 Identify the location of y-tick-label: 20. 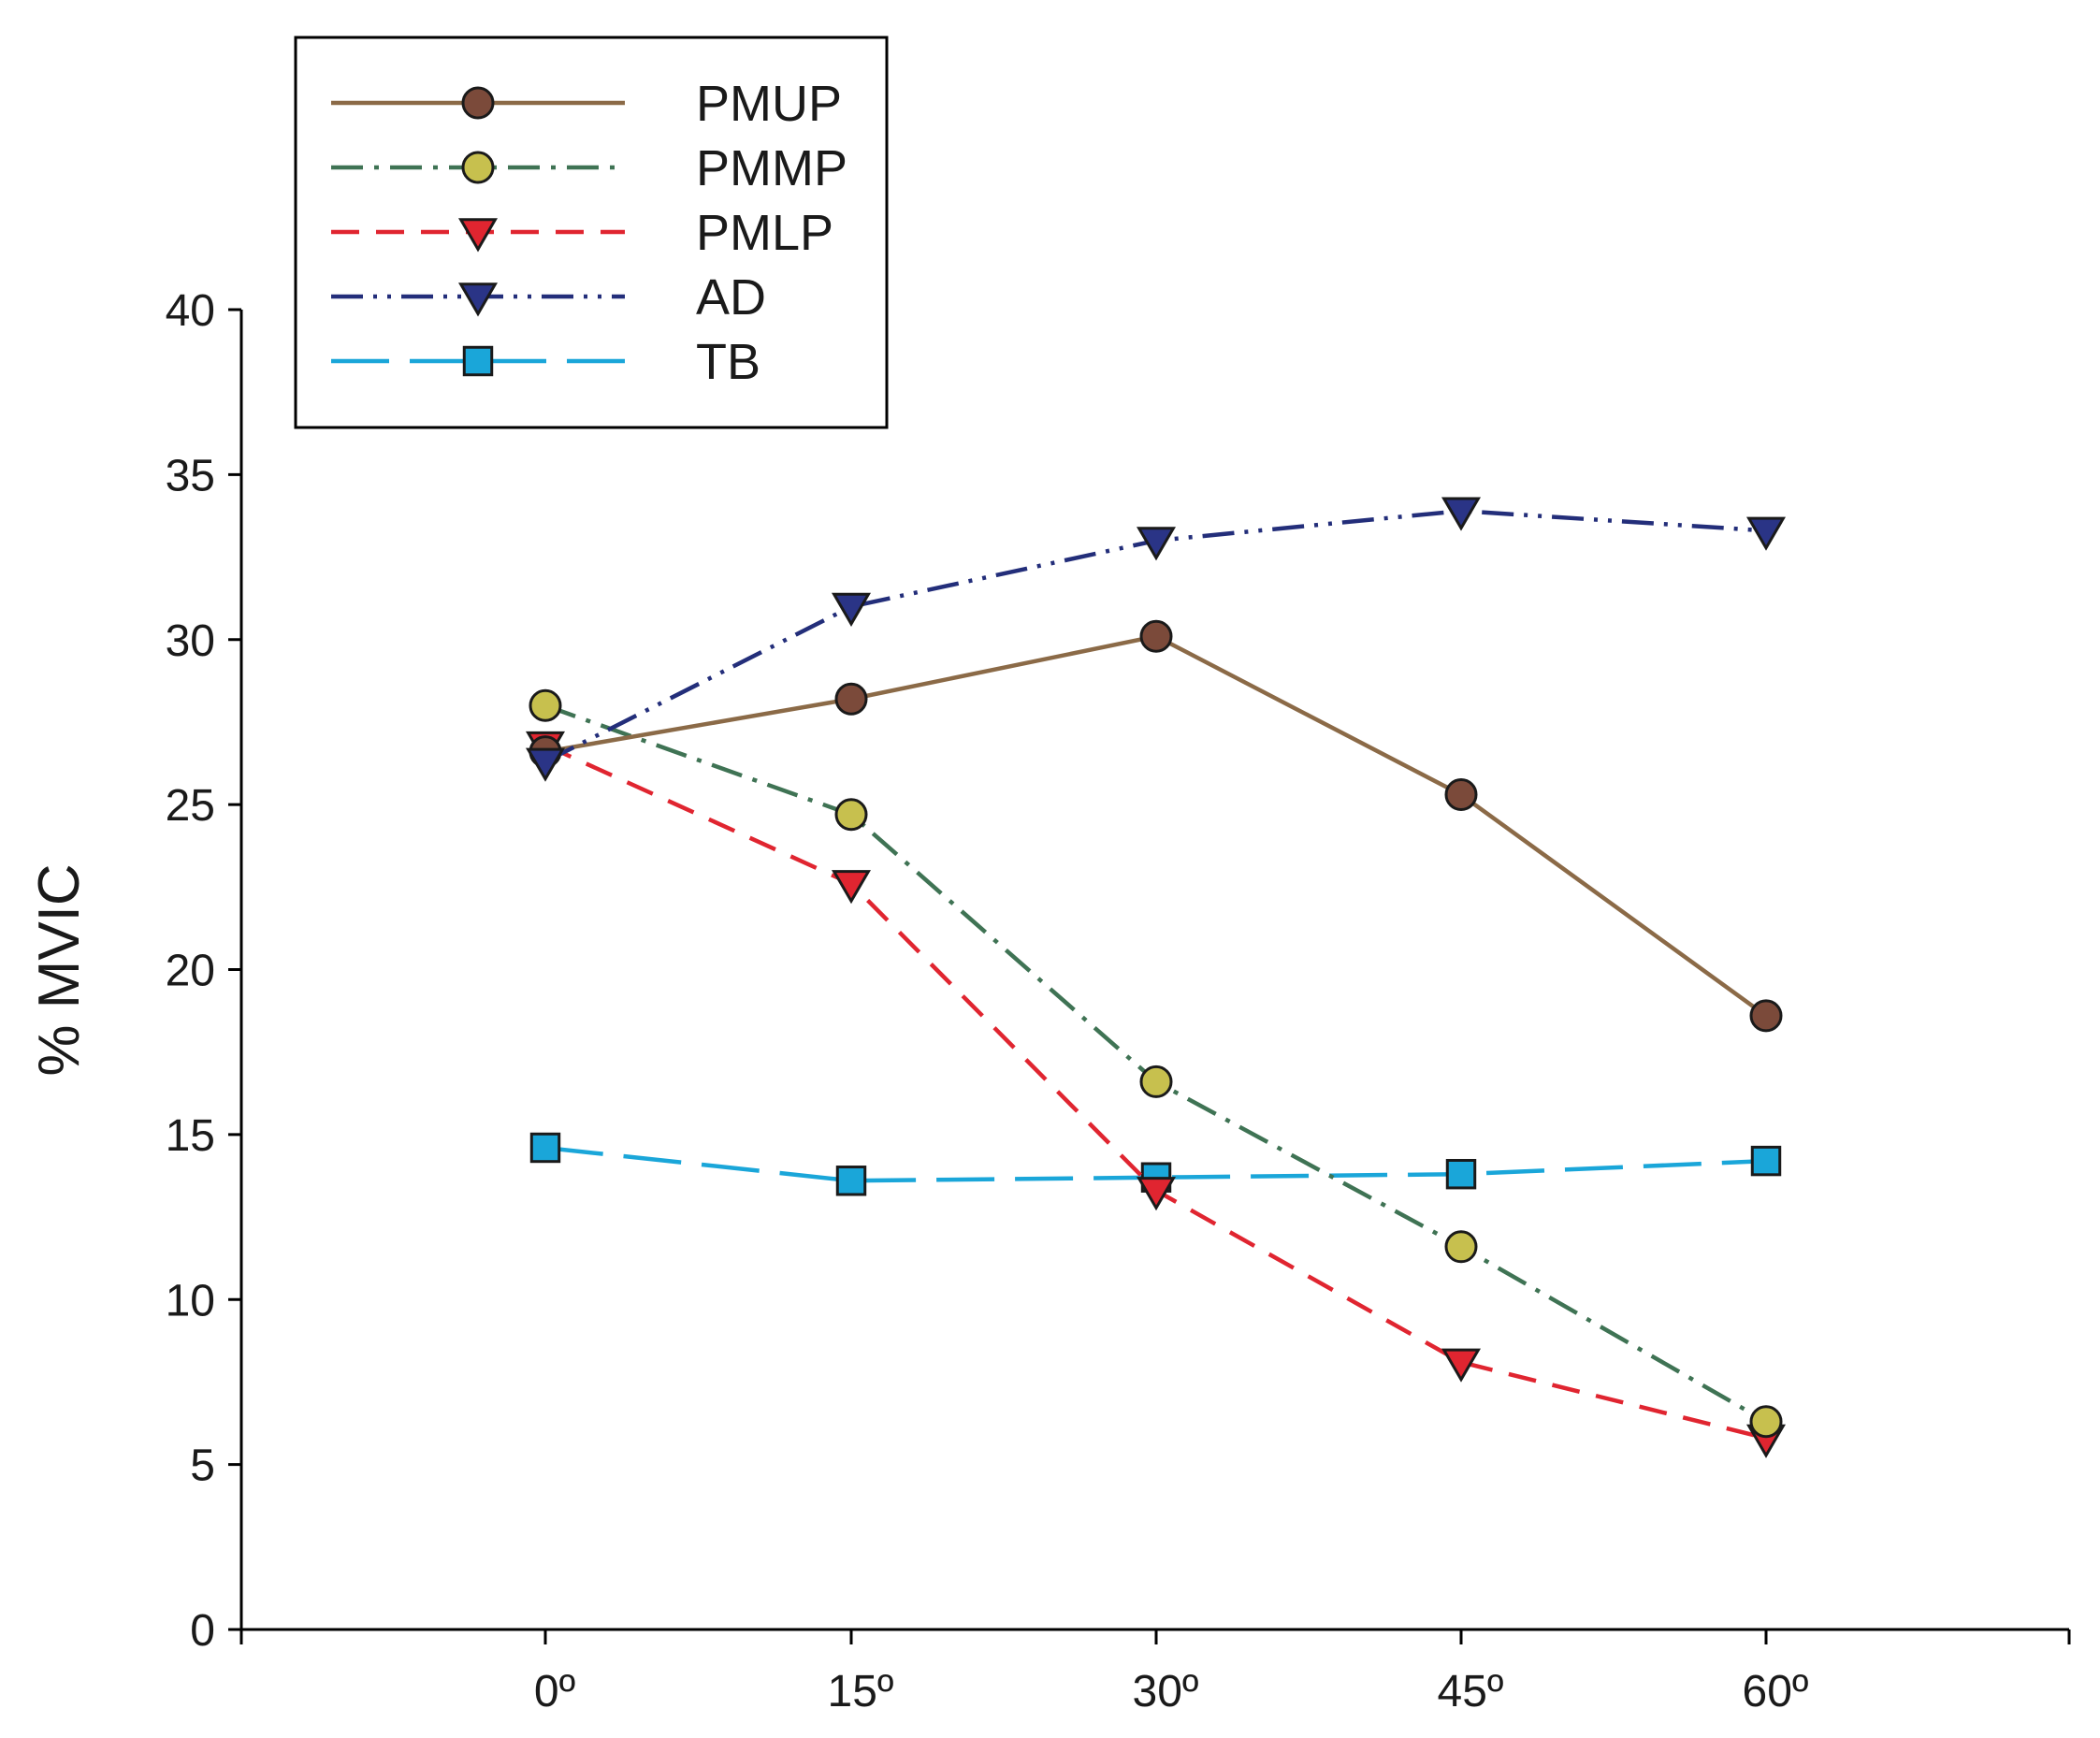
(190, 972).